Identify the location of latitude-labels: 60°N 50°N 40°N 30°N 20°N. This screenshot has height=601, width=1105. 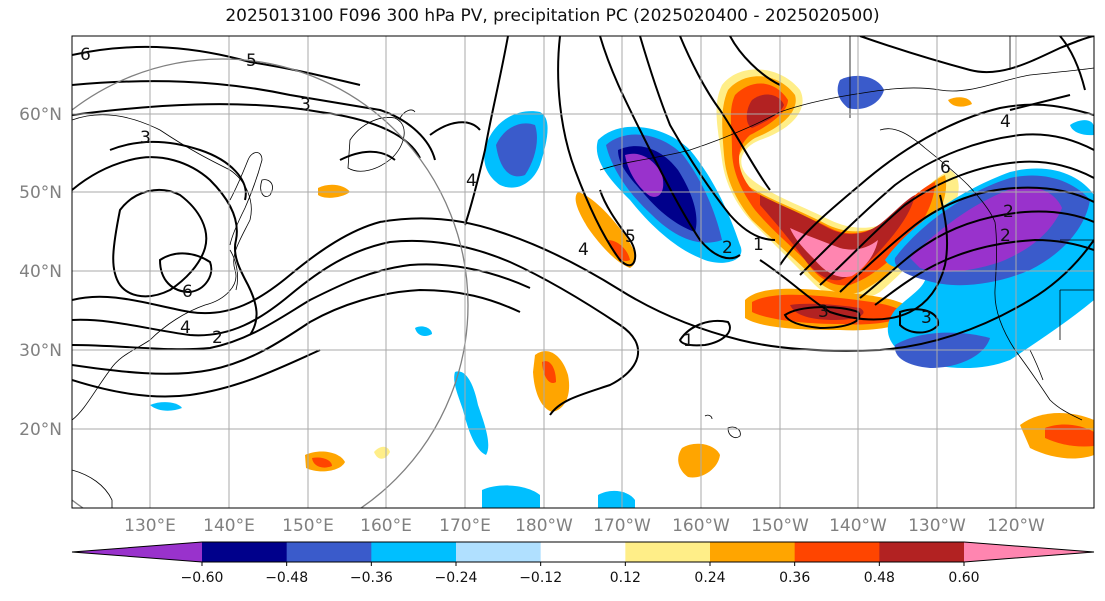
(40, 272).